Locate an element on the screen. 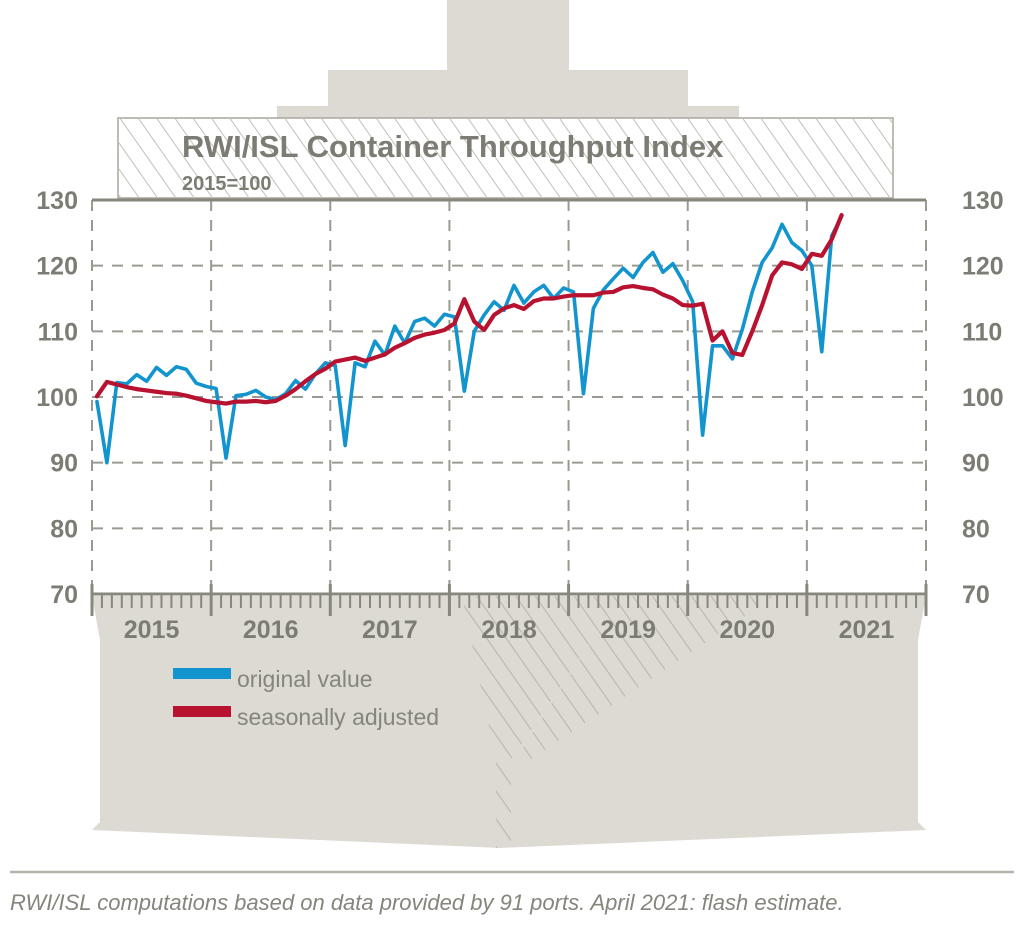 The height and width of the screenshot is (944, 1024). x-tick-label-2015: 2015 is located at coordinates (152, 630).